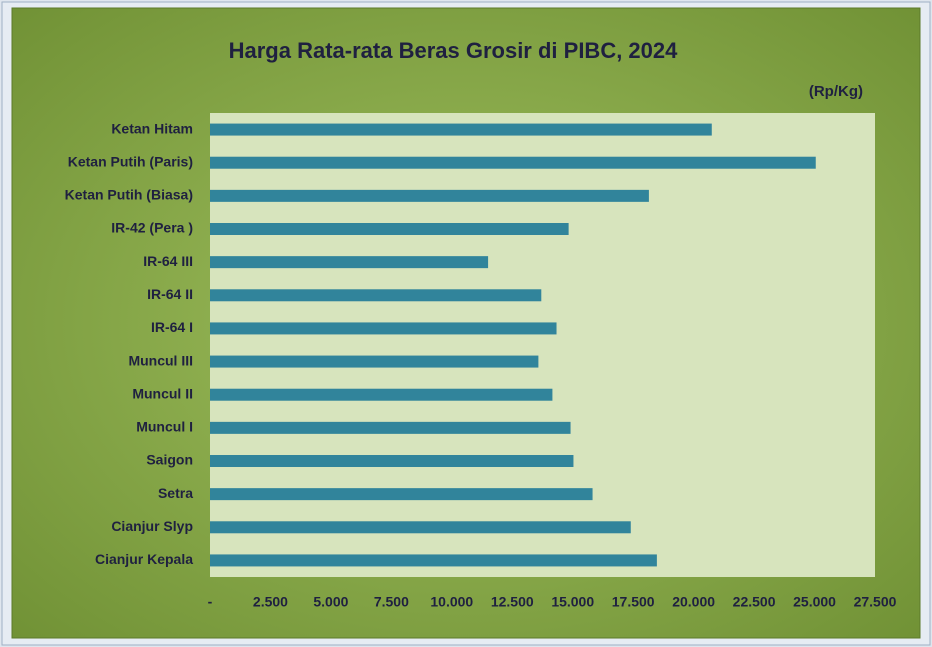 The height and width of the screenshot is (647, 932). What do you see at coordinates (160, 360) in the screenshot?
I see `y-tick-label: Muncul III` at bounding box center [160, 360].